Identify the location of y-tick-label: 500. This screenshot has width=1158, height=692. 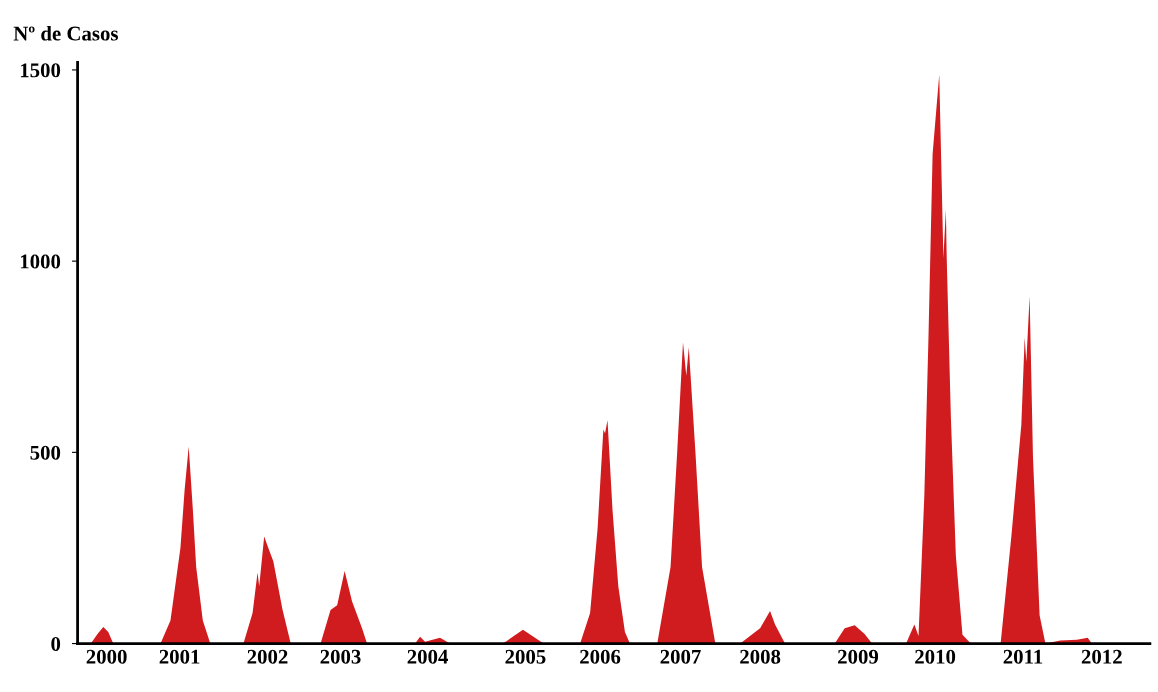
(45, 452).